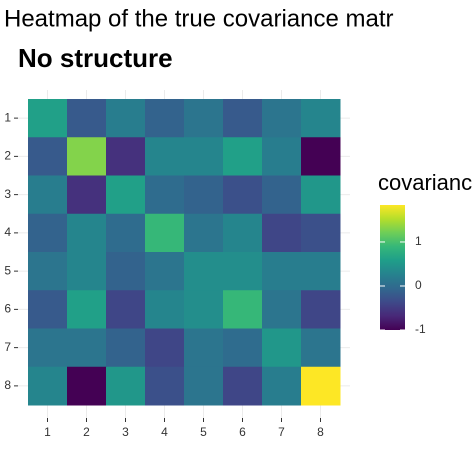  Describe the element at coordinates (7, 232) in the screenshot. I see `y-tick-label: 4` at that location.